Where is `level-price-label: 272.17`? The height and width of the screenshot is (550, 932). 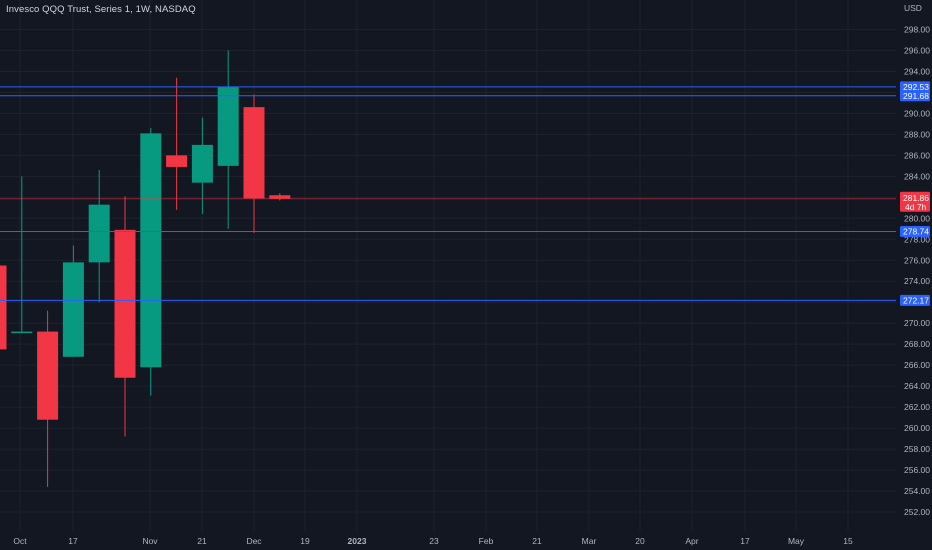
level-price-label: 272.17 is located at coordinates (916, 300).